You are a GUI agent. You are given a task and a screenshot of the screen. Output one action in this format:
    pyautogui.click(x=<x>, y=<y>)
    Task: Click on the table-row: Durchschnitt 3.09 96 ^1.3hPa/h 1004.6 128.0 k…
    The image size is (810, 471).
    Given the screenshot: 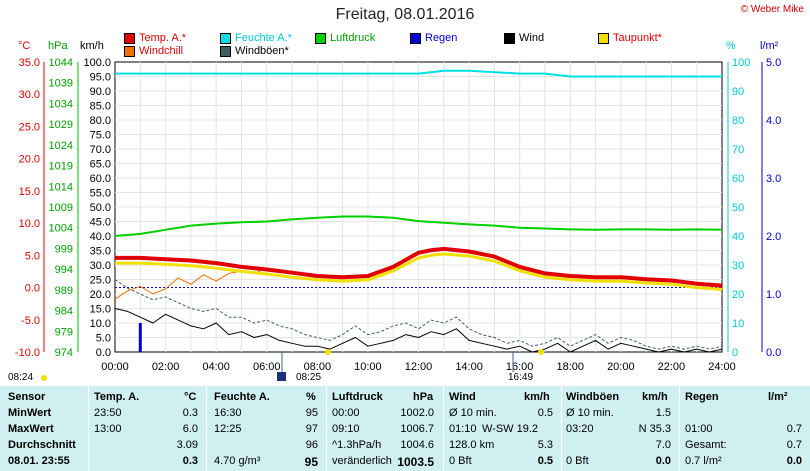 What is the action you would take?
    pyautogui.click(x=405, y=447)
    